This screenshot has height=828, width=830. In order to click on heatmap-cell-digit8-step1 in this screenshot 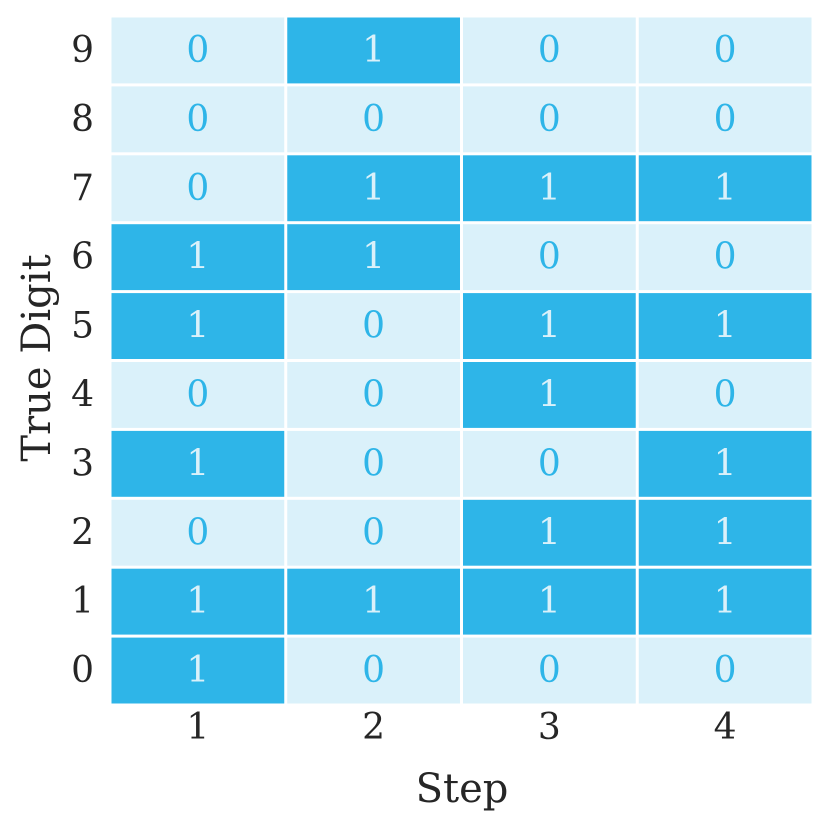, I will do `click(198, 119)`.